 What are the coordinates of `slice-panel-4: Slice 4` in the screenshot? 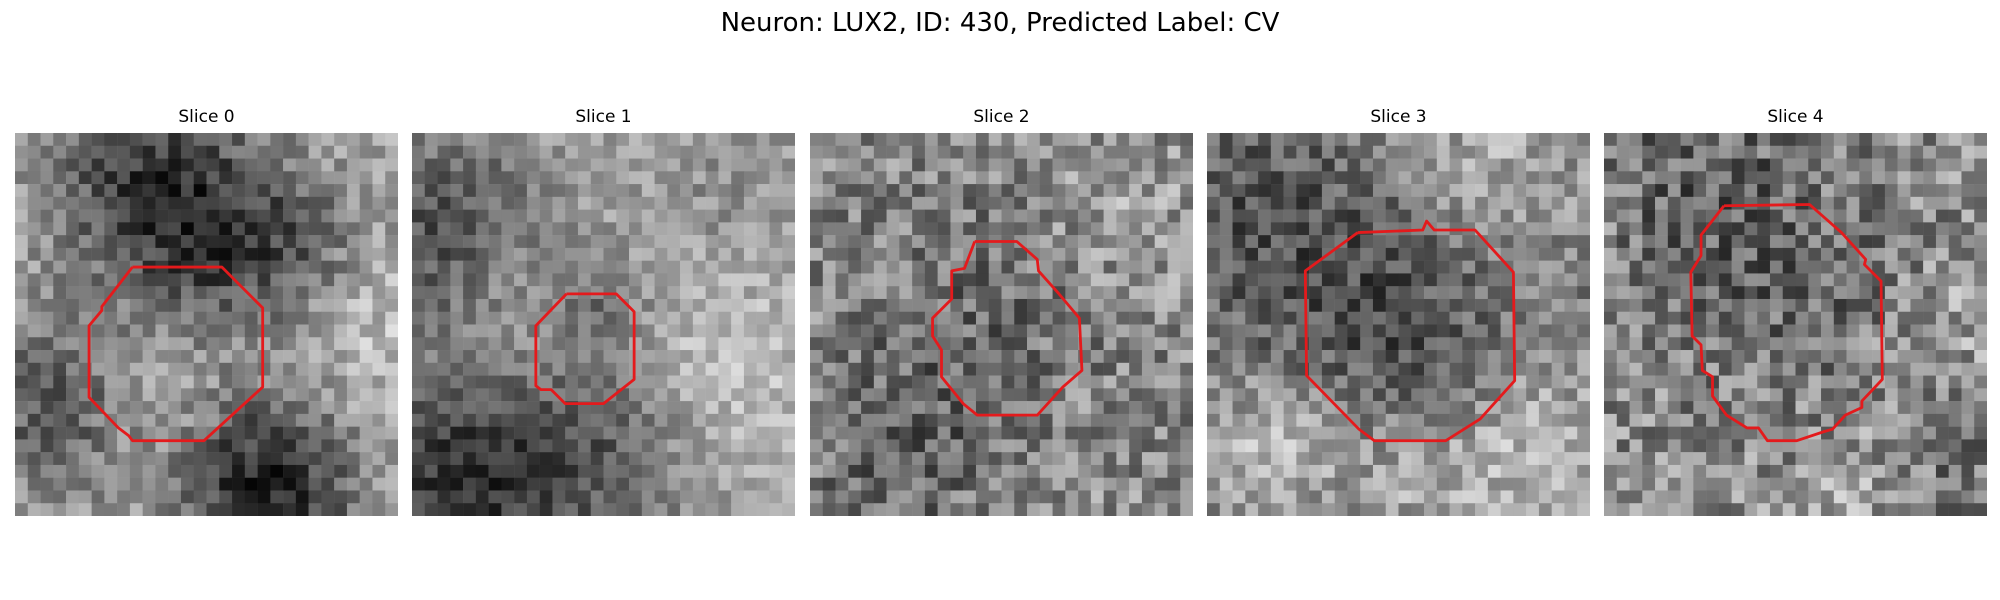 It's located at (1795, 312).